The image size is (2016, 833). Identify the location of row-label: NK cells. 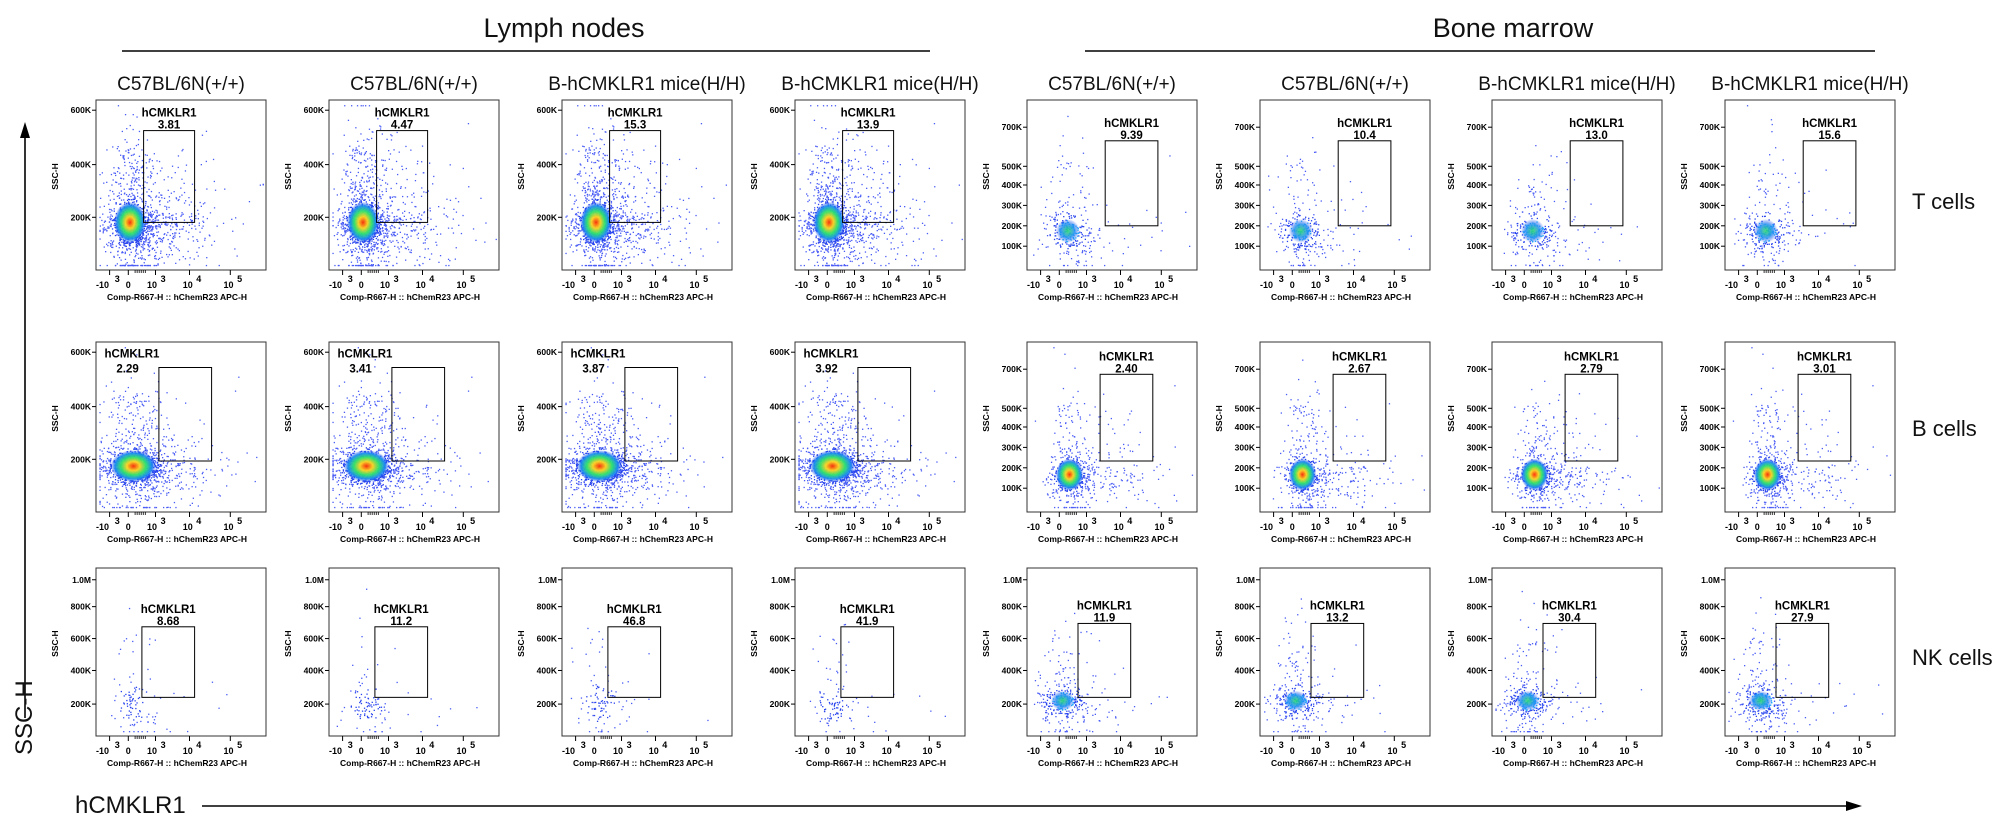
(1952, 657).